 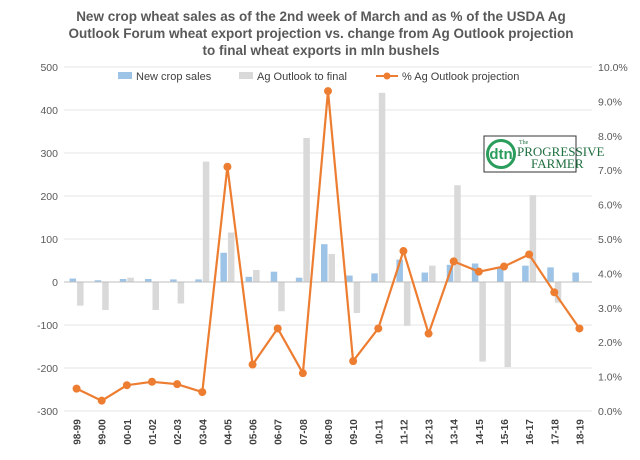 I want to click on left-axis-ticks: -300 -200 -100 0 100 200 300 400 500, so click(x=47, y=240).